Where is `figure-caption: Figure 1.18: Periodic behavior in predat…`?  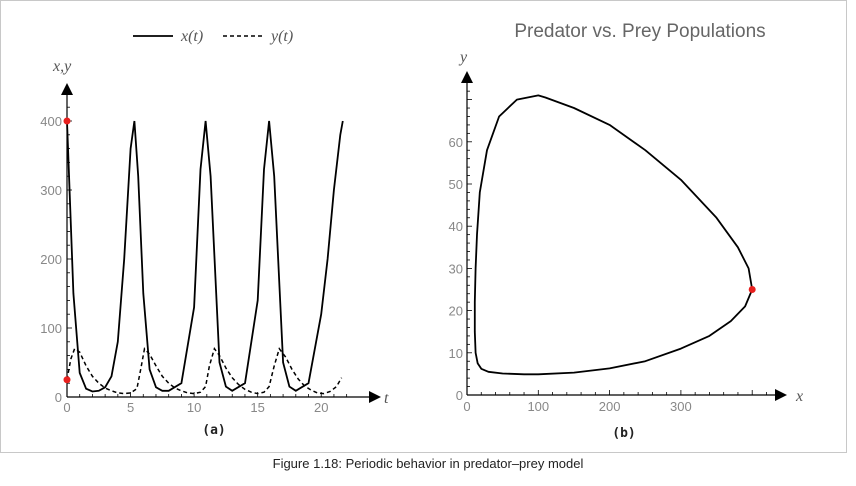
figure-caption: Figure 1.18: Periodic behavior in predat… is located at coordinates (428, 463).